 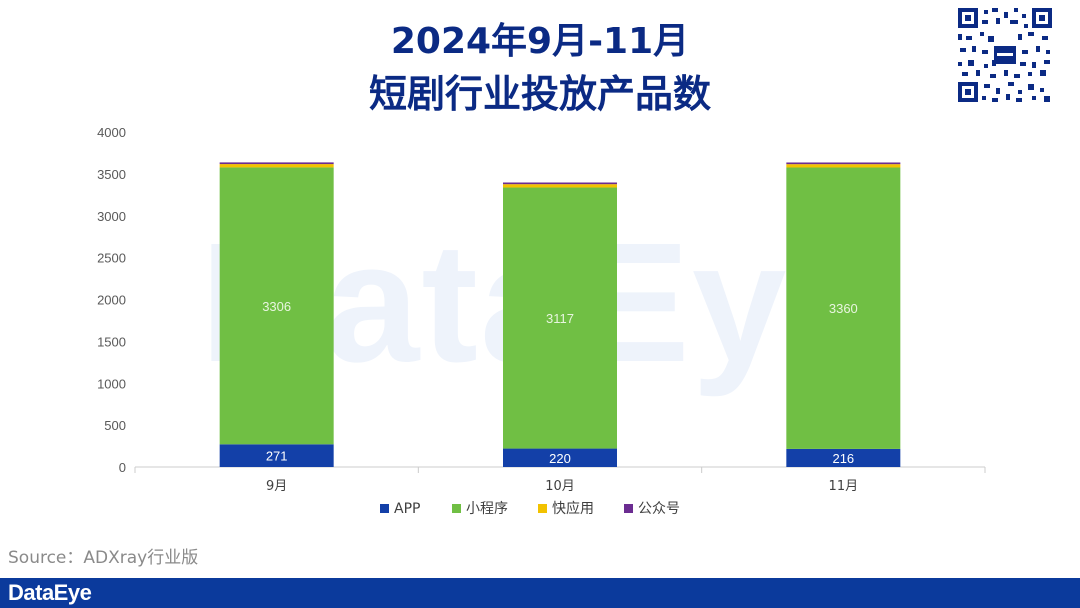 What do you see at coordinates (111, 383) in the screenshot?
I see `y-tick-label: 1000` at bounding box center [111, 383].